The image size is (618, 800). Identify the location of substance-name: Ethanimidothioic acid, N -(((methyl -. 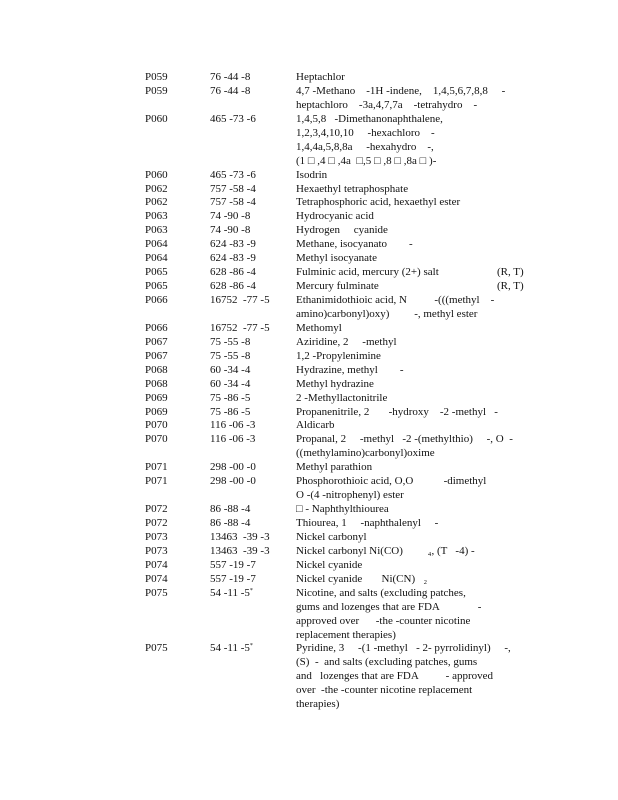
(395, 300).